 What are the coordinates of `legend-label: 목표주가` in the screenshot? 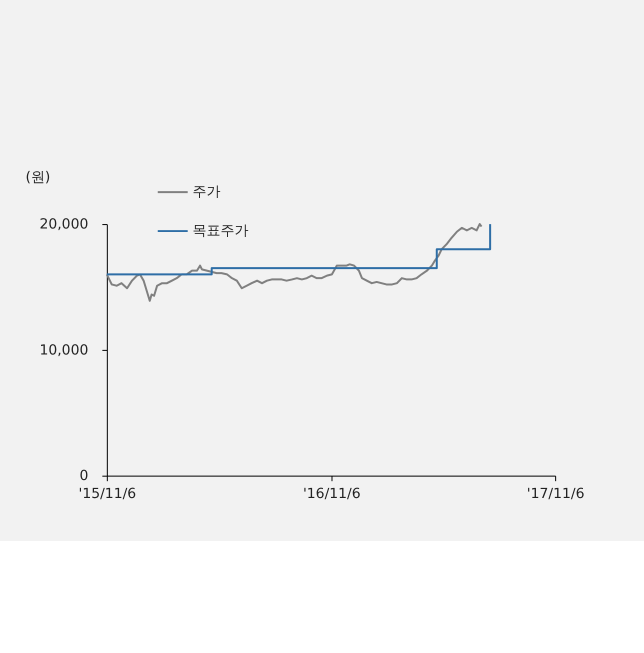 It's located at (220, 231).